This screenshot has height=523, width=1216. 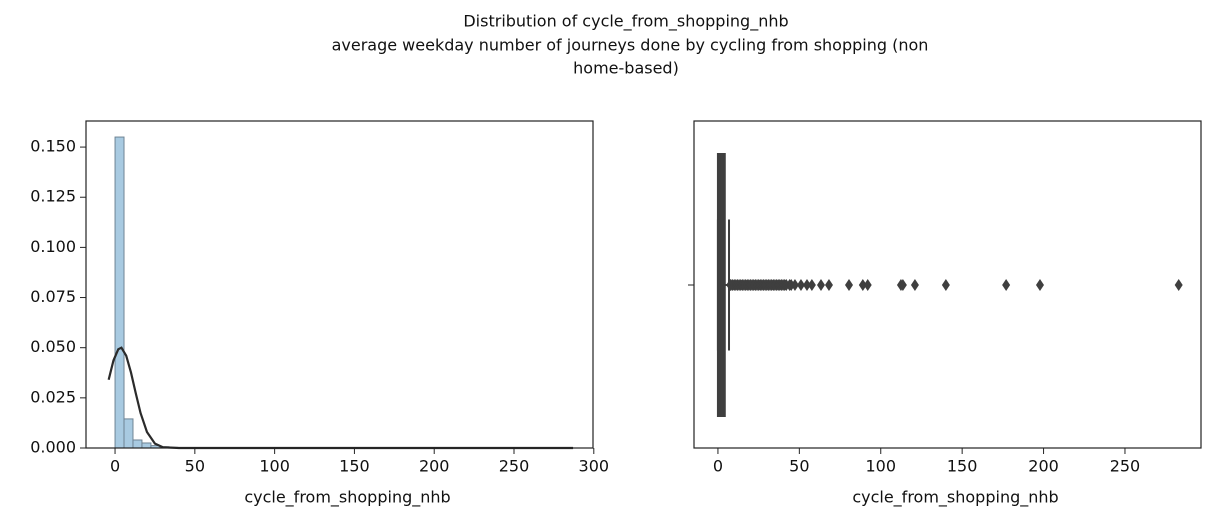 What do you see at coordinates (53, 196) in the screenshot?
I see `y-tick-label: 0.125` at bounding box center [53, 196].